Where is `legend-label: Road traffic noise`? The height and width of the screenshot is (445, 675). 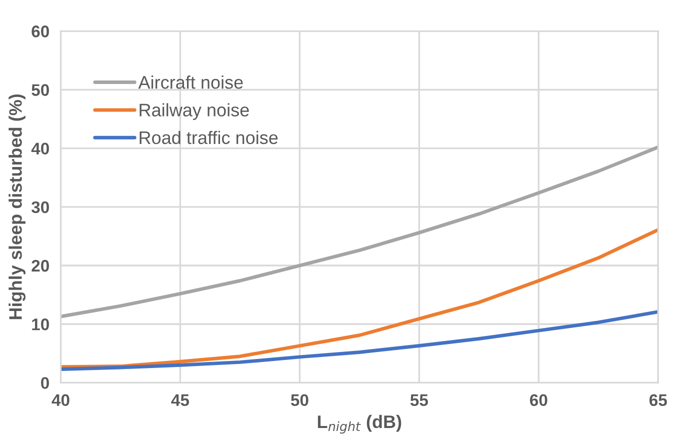
legend-label: Road traffic noise is located at coordinates (209, 137).